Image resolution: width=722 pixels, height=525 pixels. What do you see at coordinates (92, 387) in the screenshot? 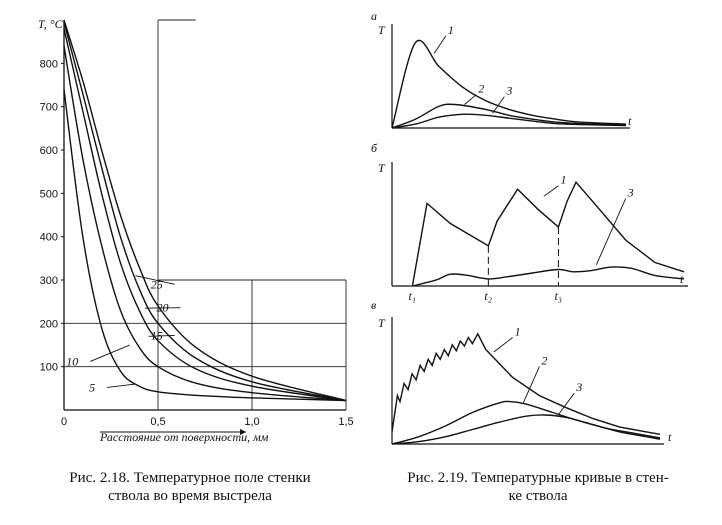
I see `curve-label-5: 5` at bounding box center [92, 387].